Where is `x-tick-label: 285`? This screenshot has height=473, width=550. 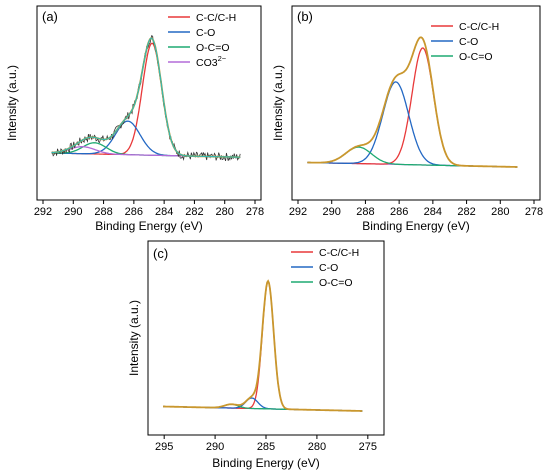 x-tick-label: 285 is located at coordinates (266, 447).